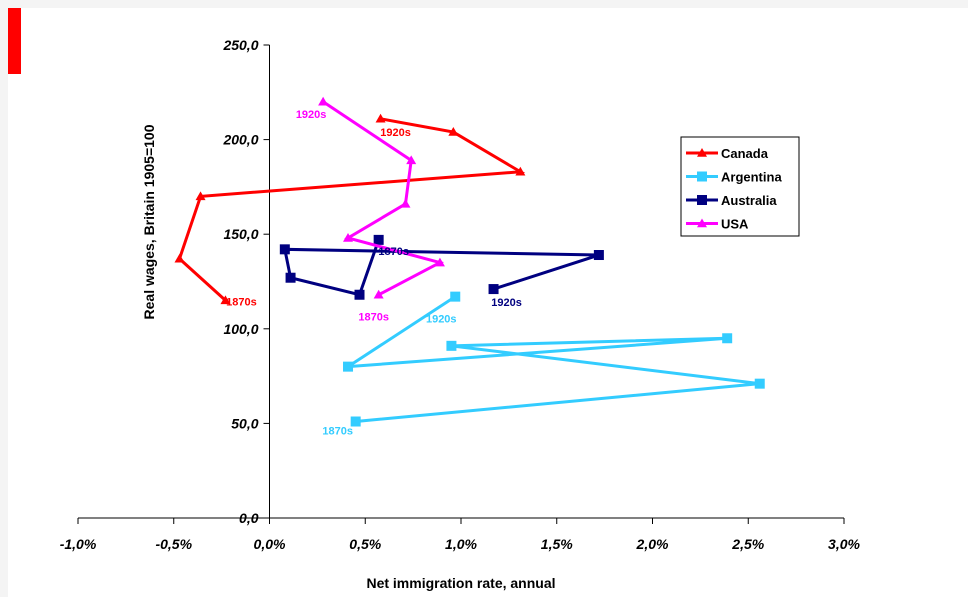  What do you see at coordinates (14, 41) in the screenshot?
I see `corner-marker` at bounding box center [14, 41].